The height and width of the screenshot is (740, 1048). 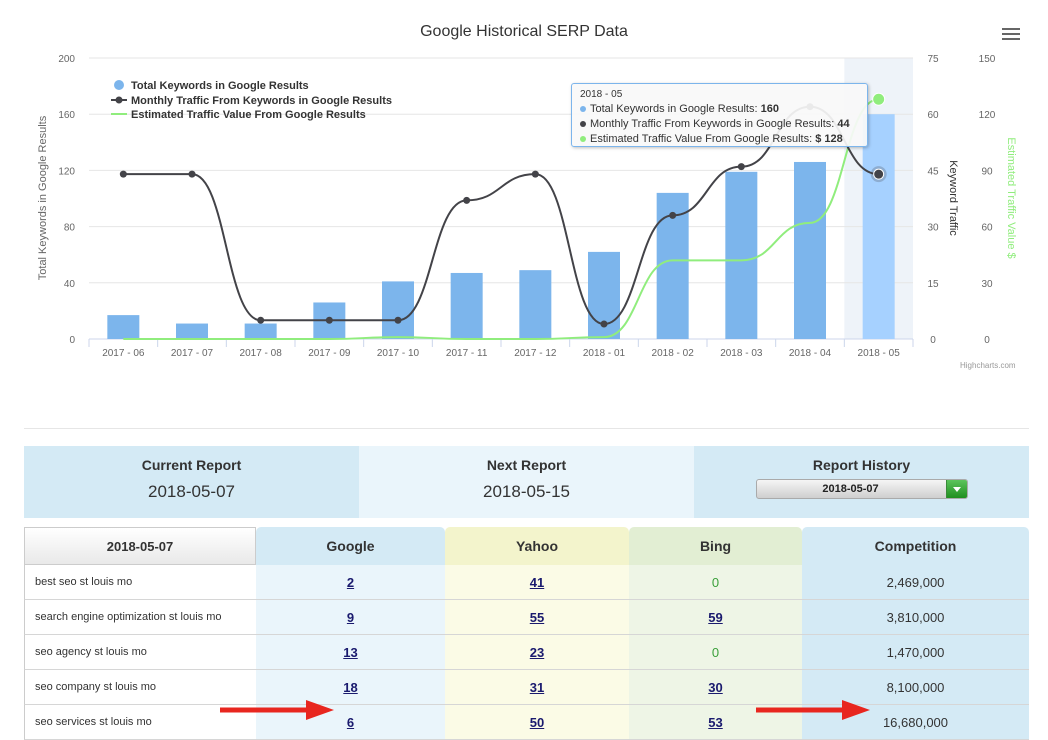 I want to click on x-tick-label: 2018 - 03, so click(x=741, y=353).